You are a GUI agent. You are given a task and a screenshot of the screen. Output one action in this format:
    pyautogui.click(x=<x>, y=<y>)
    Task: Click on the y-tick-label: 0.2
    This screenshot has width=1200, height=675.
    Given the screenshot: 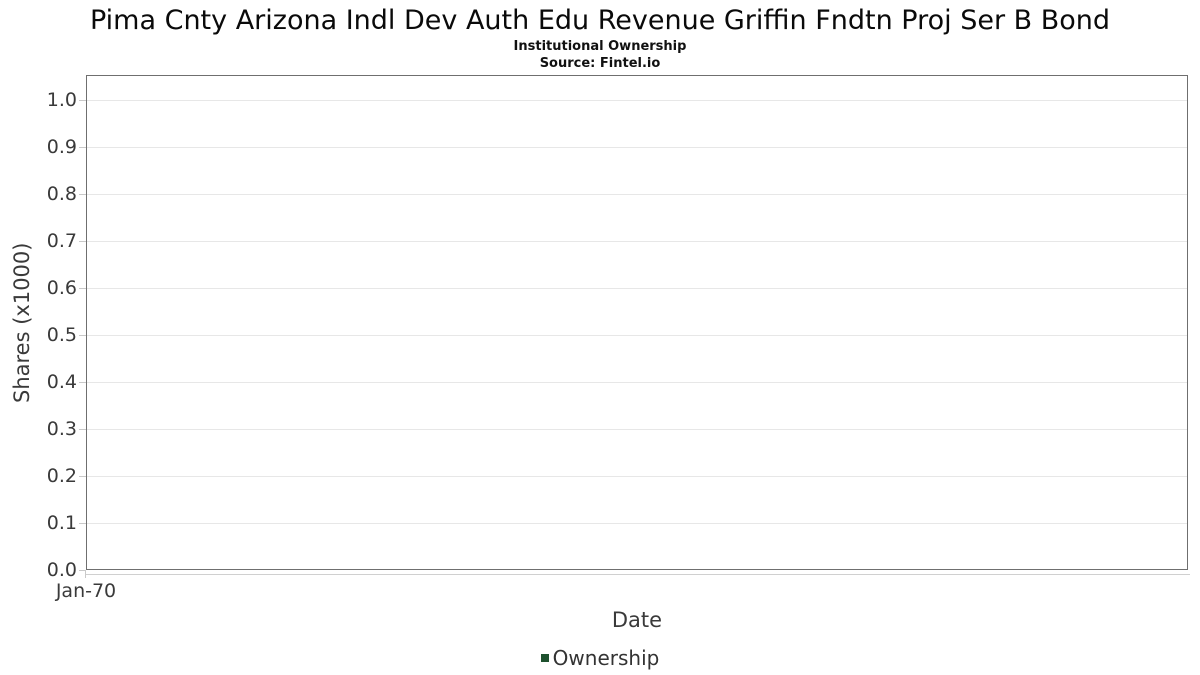 What is the action you would take?
    pyautogui.click(x=61, y=476)
    